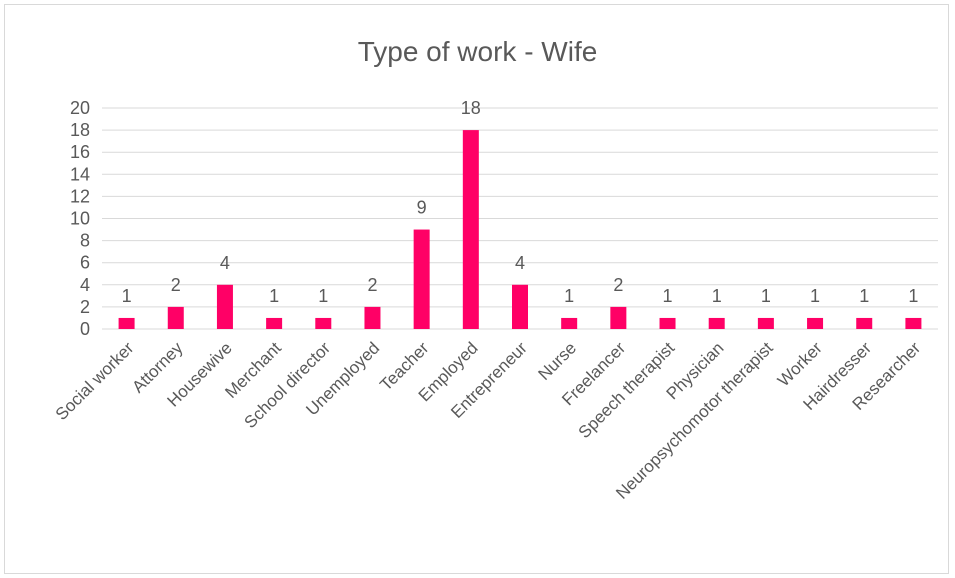 This screenshot has height=578, width=955. What do you see at coordinates (95, 381) in the screenshot?
I see `x-tick-label: Social worker` at bounding box center [95, 381].